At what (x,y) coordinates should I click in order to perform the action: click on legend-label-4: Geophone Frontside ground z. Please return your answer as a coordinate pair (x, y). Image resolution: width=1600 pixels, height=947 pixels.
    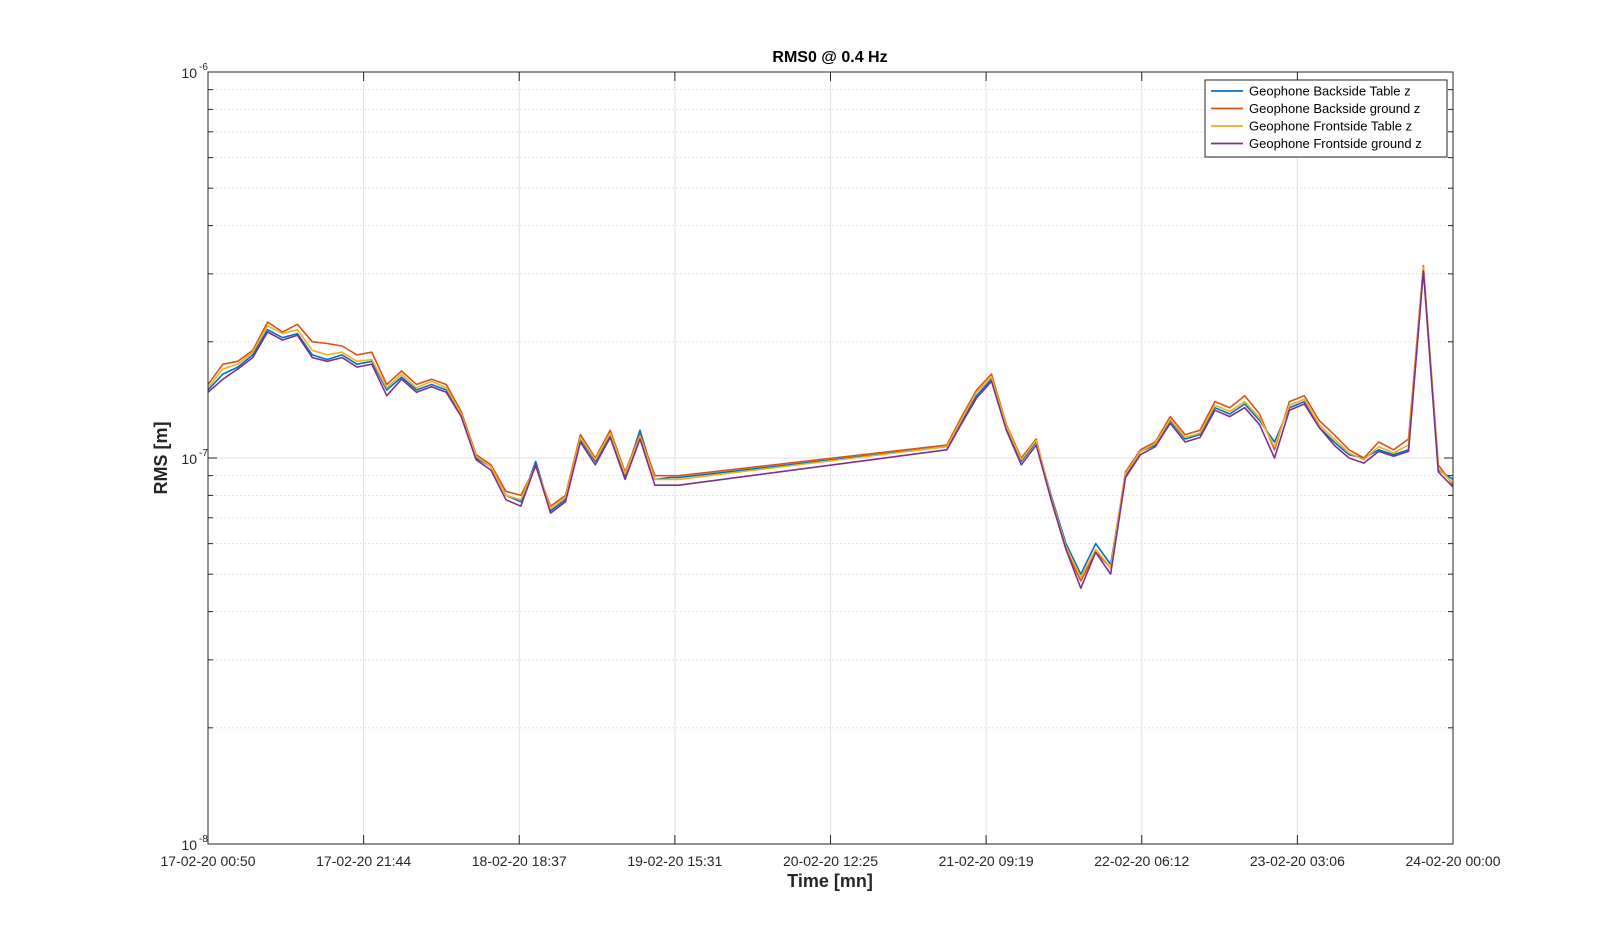
    Looking at the image, I should click on (1335, 143).